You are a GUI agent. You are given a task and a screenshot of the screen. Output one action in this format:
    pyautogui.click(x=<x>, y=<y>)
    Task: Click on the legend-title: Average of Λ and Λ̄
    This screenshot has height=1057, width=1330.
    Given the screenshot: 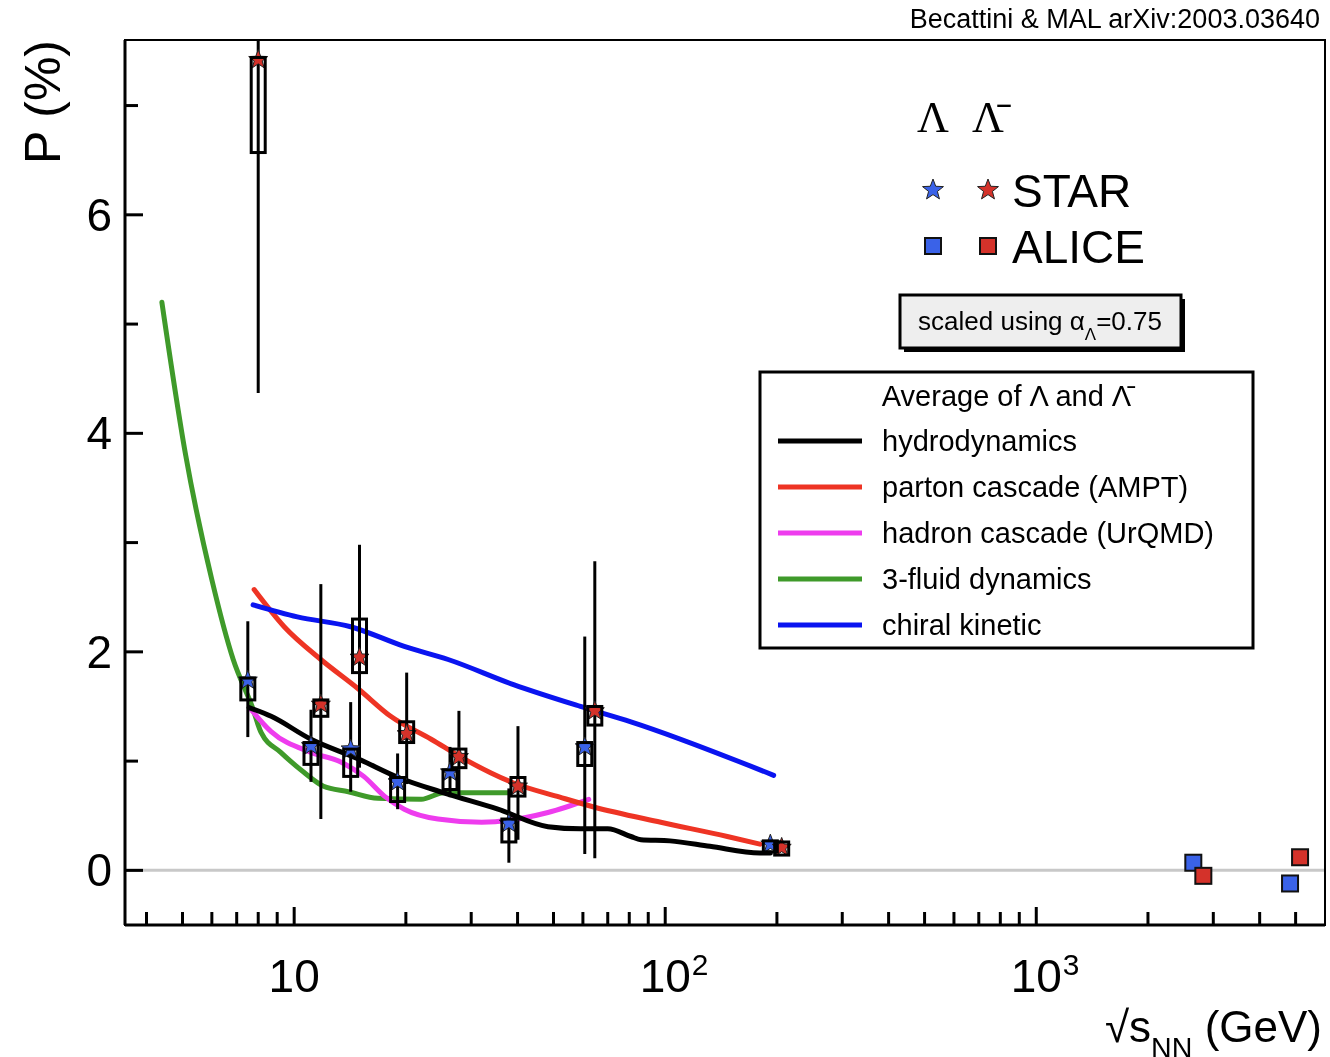 What is the action you would take?
    pyautogui.click(x=1008, y=396)
    